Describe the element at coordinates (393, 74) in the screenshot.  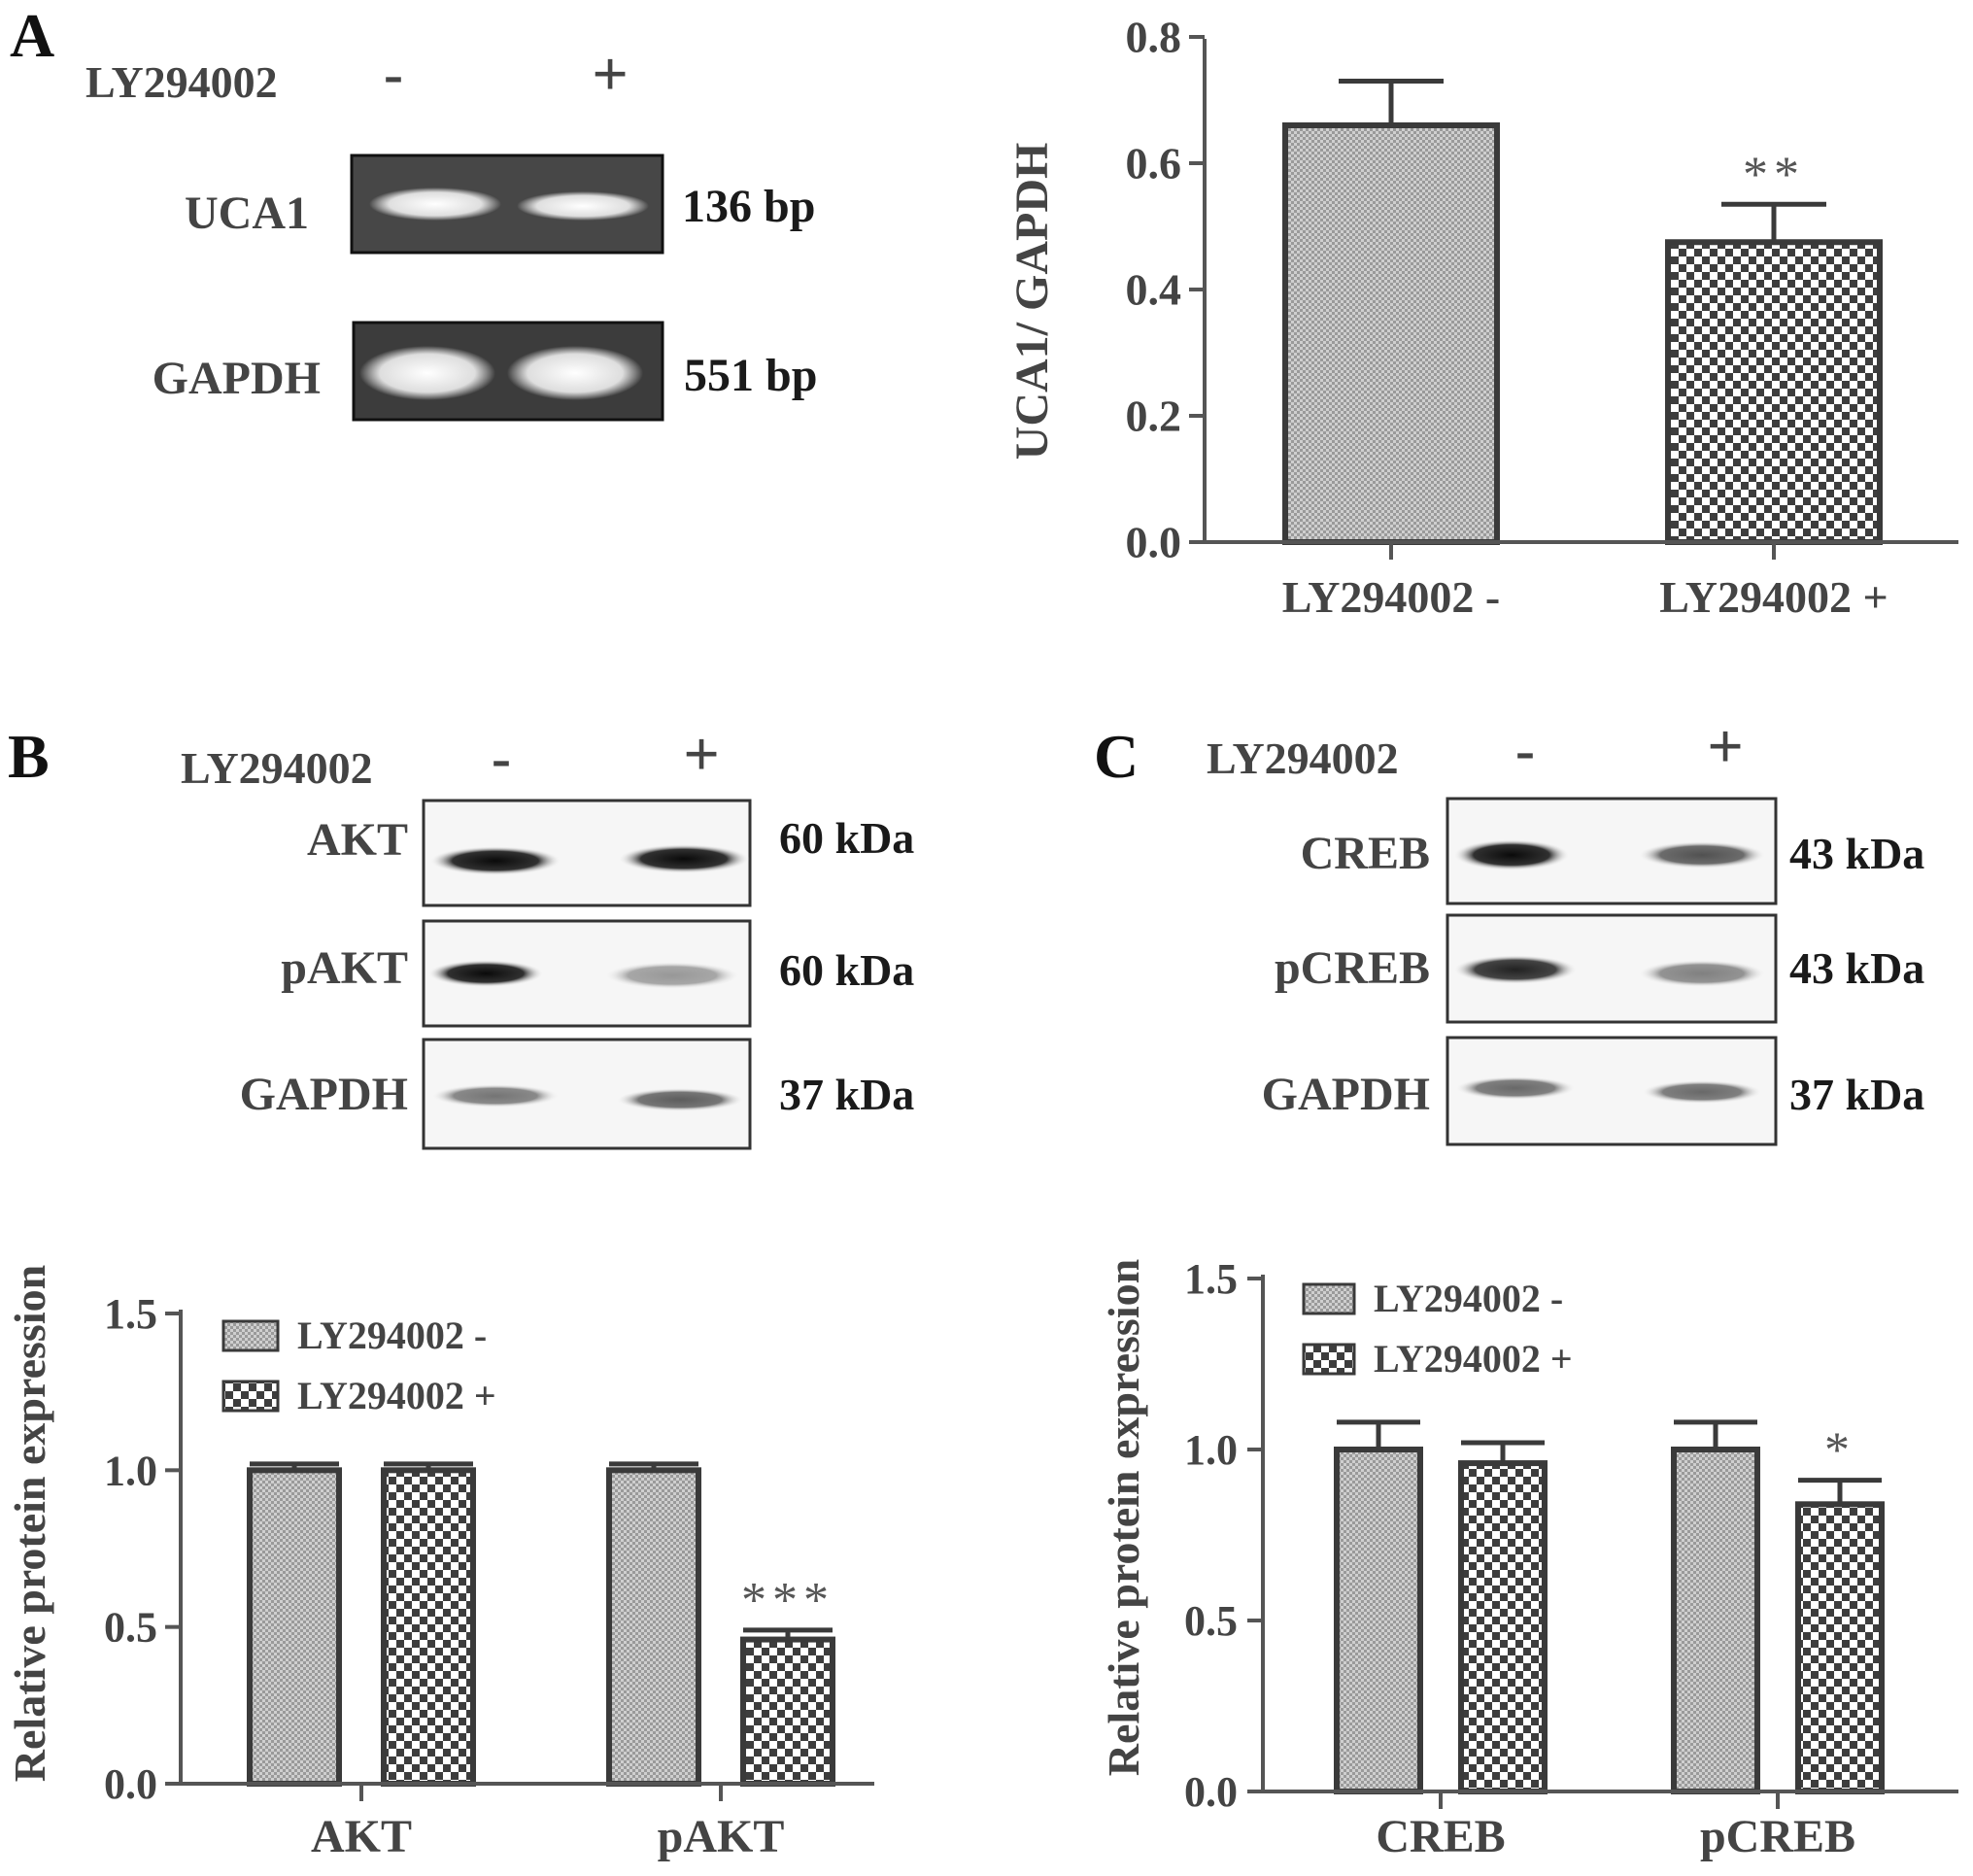
I see `gel-minus-sign: -` at that location.